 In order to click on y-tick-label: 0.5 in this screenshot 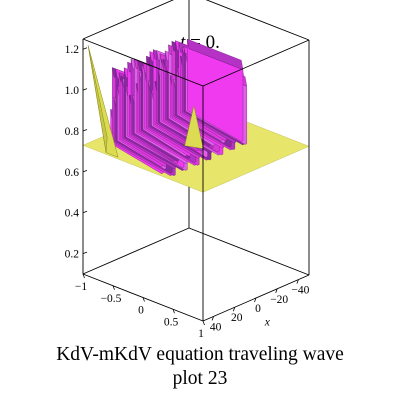, I will do `click(171, 322)`.